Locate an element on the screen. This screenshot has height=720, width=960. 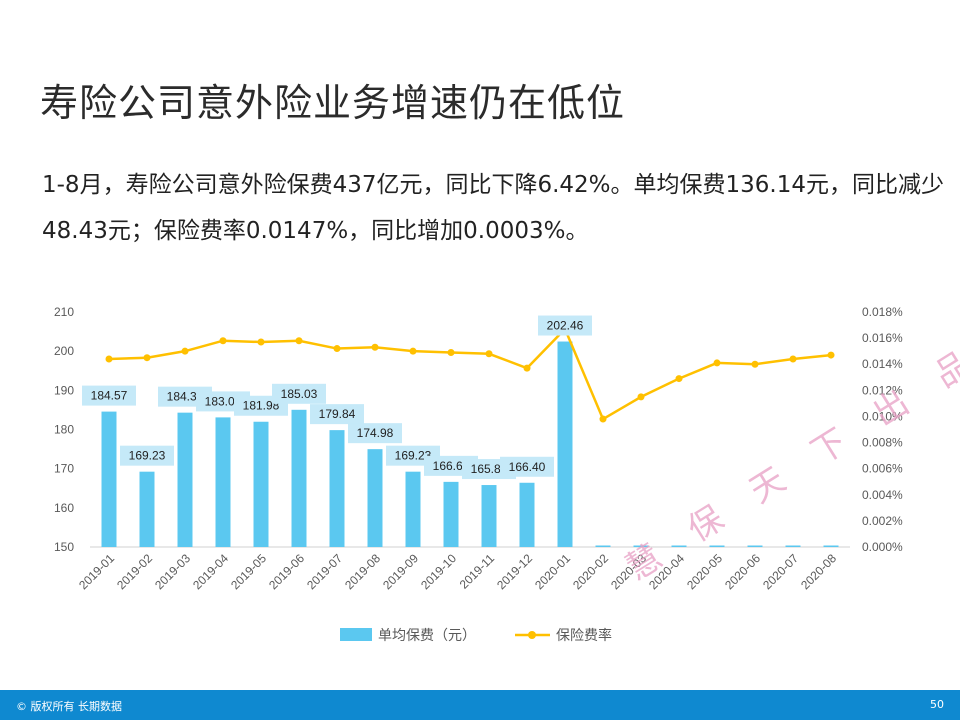
legend-marker is located at coordinates (532, 635).